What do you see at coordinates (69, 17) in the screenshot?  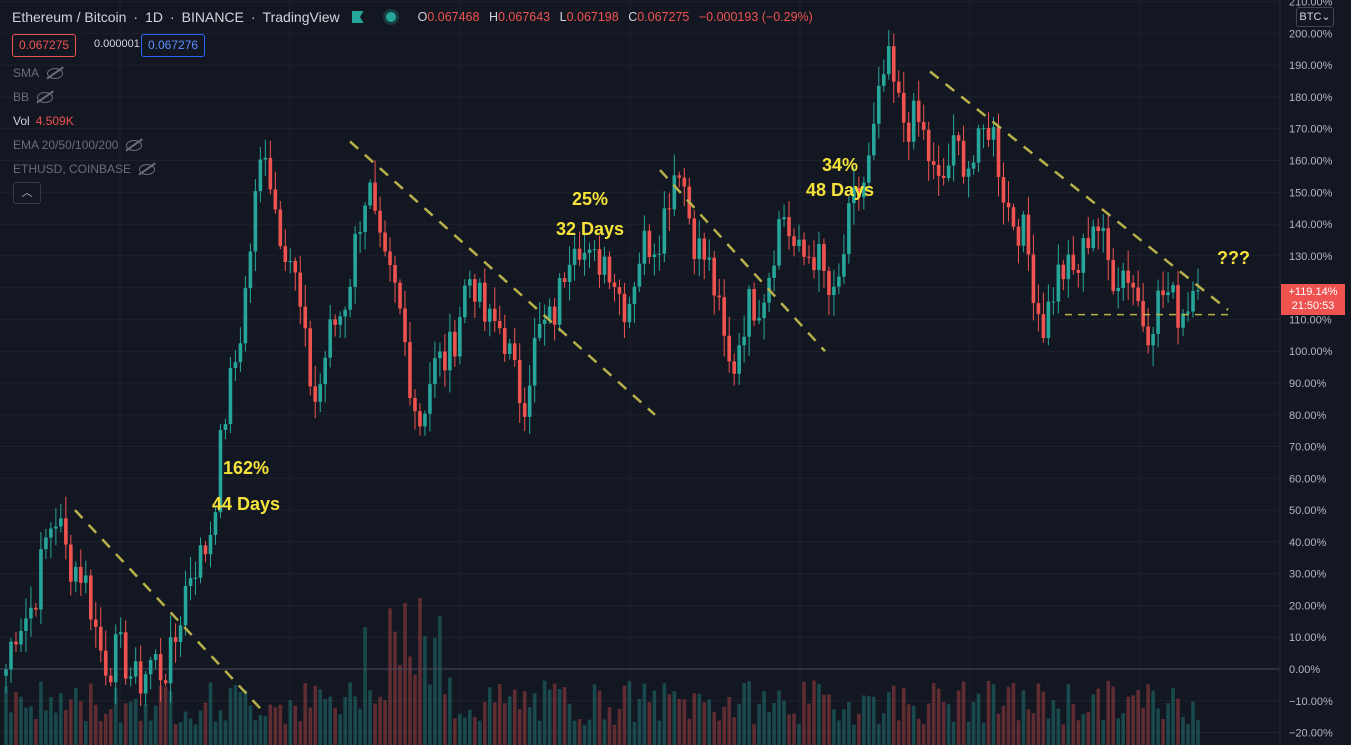 I see `symbol-title: Ethereum / Bitcoin` at bounding box center [69, 17].